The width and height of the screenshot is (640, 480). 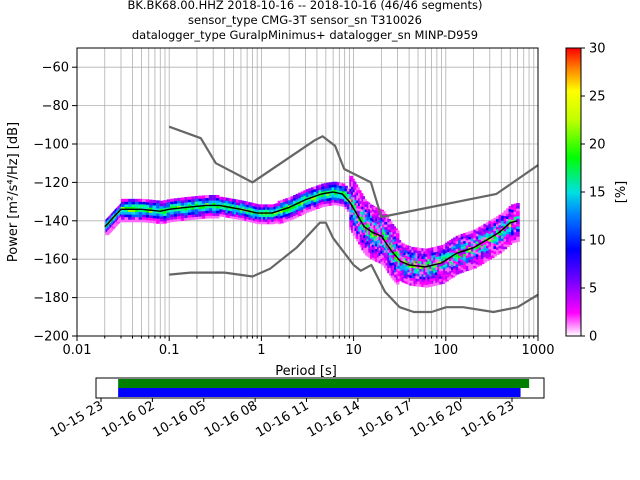 What do you see at coordinates (334, 419) in the screenshot?
I see `timeline-tick-label: 10-16 14` at bounding box center [334, 419].